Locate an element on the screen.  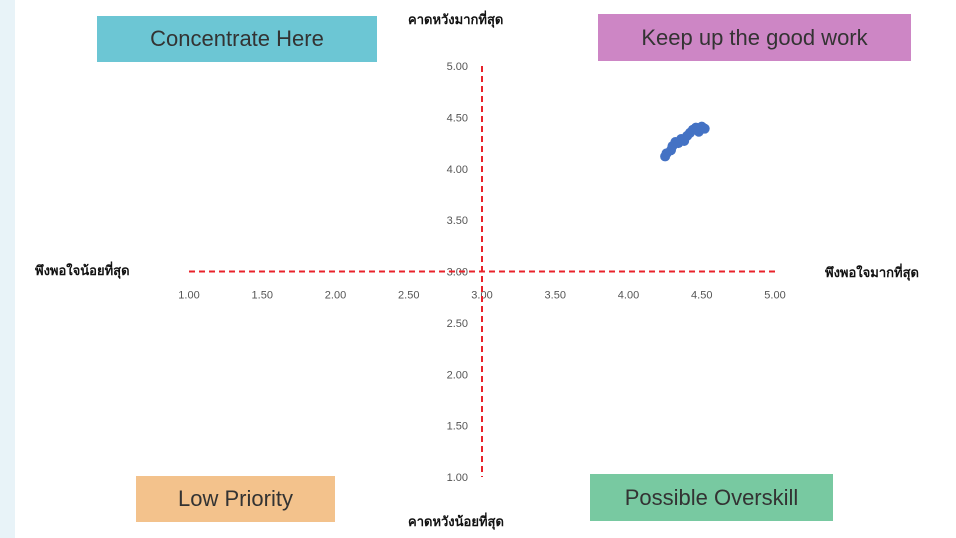
quadrant-label: Keep up the good work is located at coordinates (754, 37).